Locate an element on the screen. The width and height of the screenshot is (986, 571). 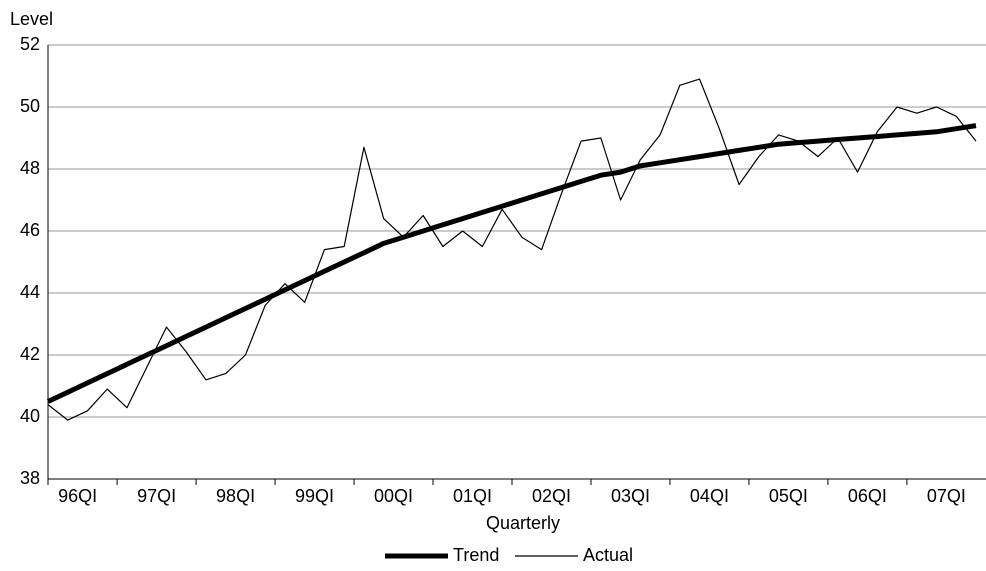
x-tick-label: 07QI is located at coordinates (946, 496).